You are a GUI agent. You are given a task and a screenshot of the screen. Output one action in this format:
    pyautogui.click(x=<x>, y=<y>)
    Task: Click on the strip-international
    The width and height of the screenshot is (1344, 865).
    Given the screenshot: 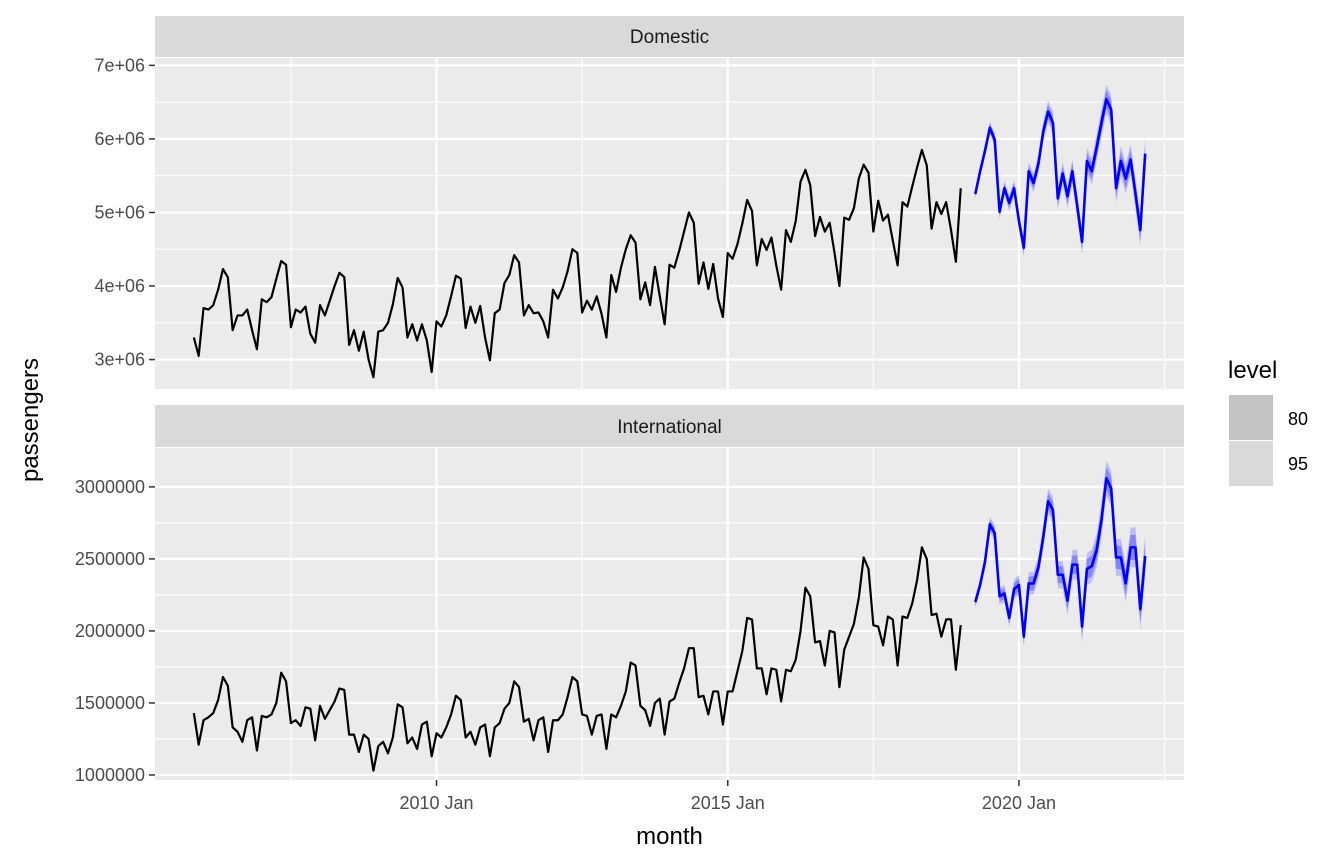 What is the action you would take?
    pyautogui.click(x=669, y=426)
    